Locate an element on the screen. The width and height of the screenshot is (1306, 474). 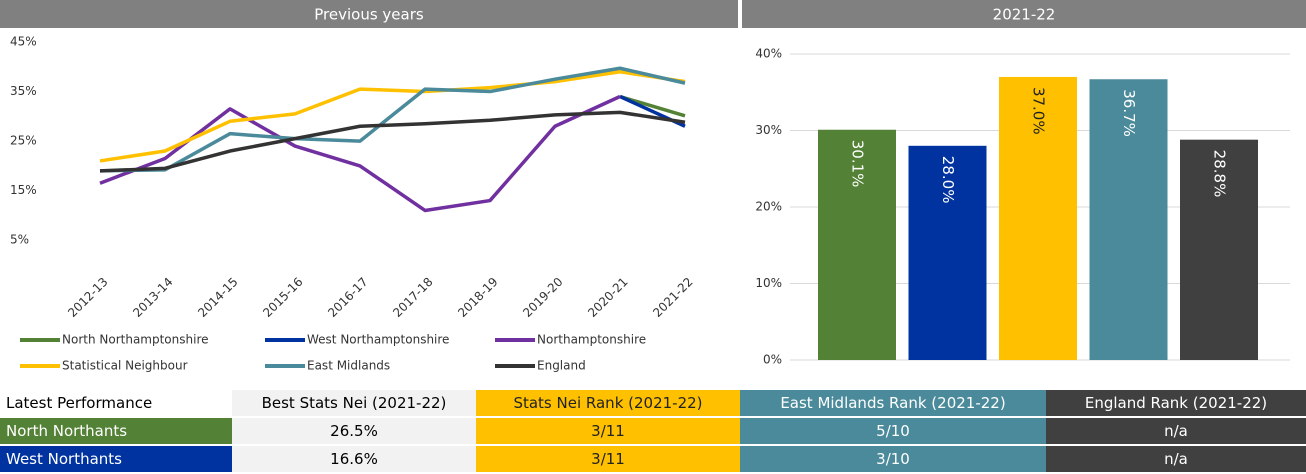
value-label: 36.7% is located at coordinates (1129, 113).